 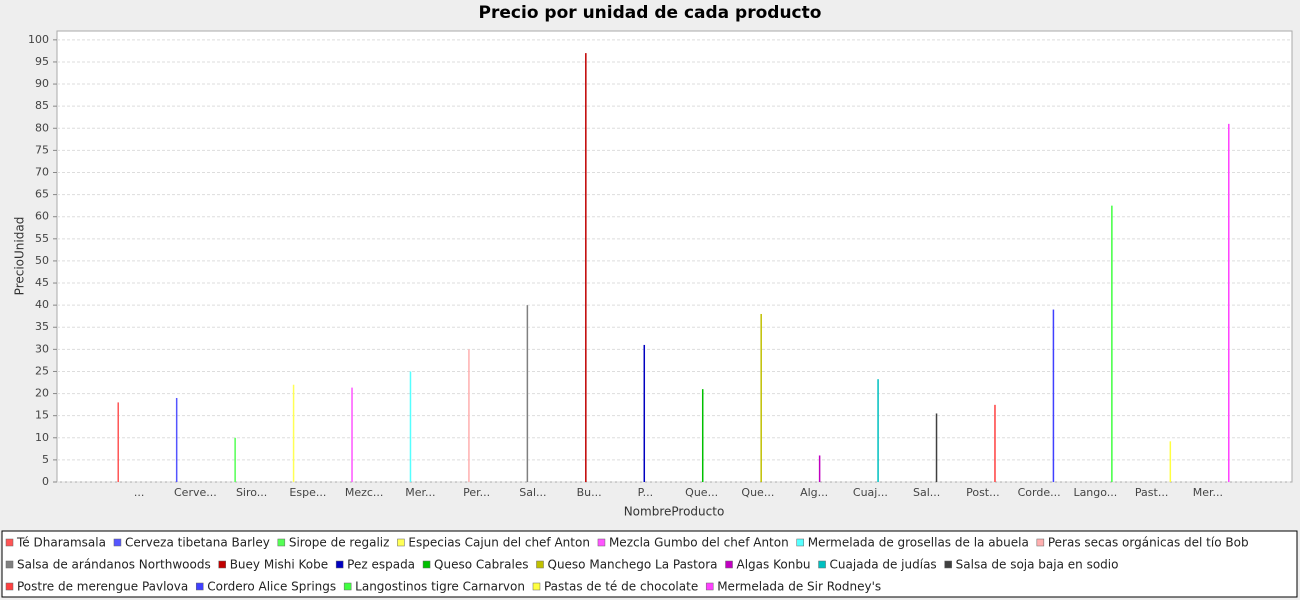 I want to click on legend-label: Postre de merengue Pavlova, so click(x=102, y=587).